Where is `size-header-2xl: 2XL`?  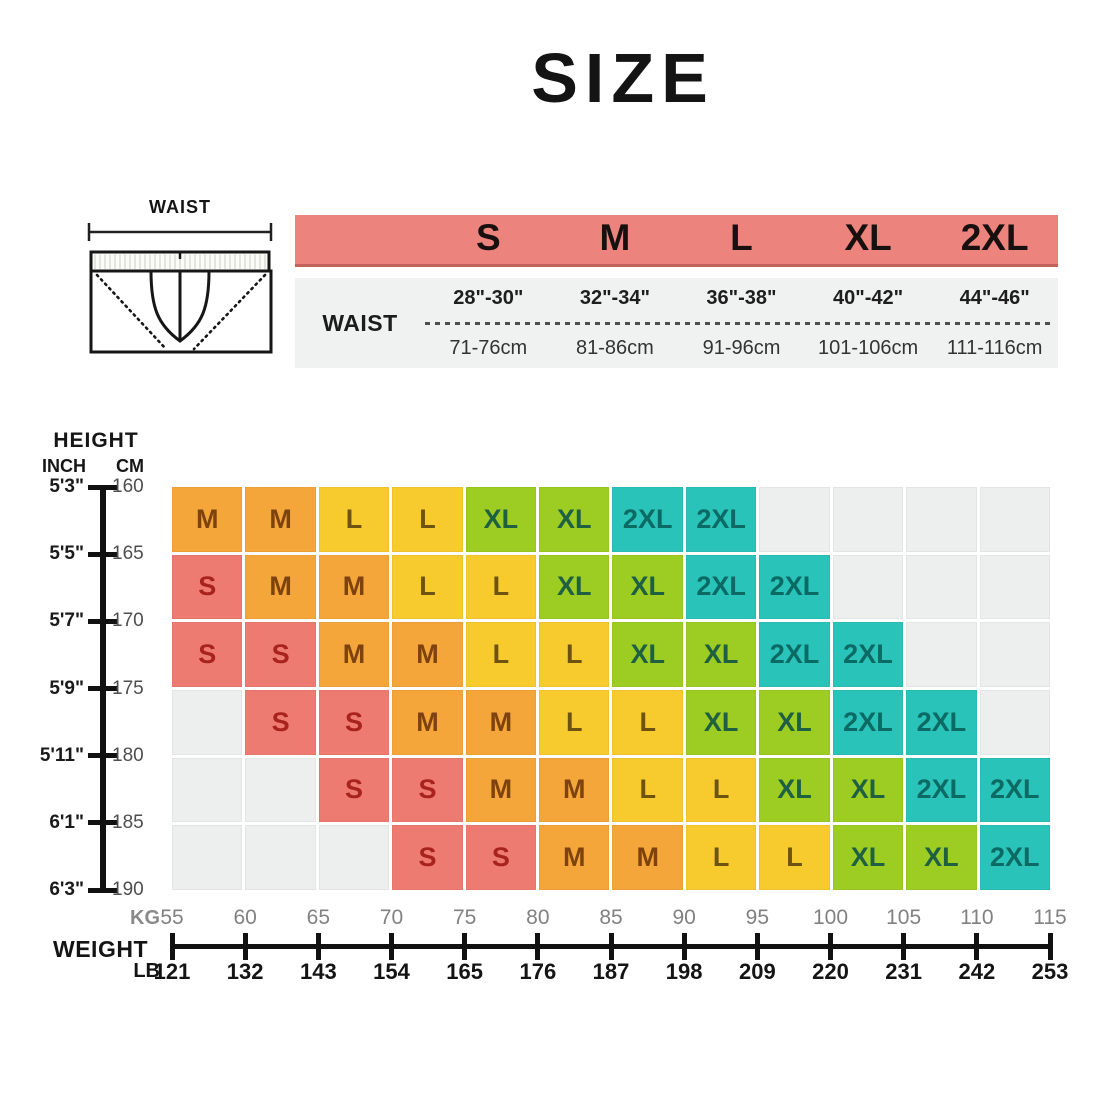
size-header-2xl: 2XL is located at coordinates (994, 237).